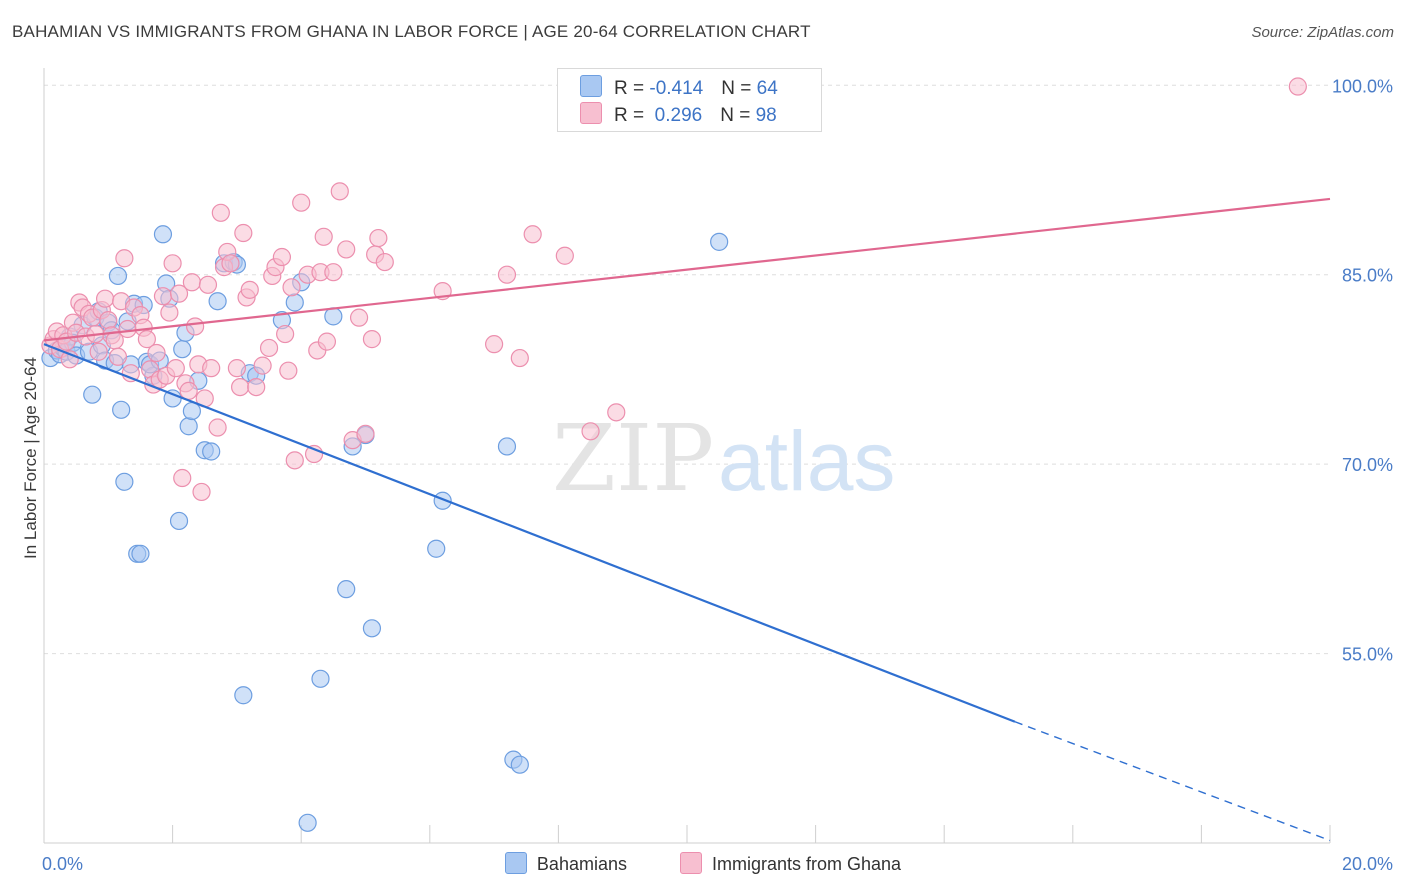  Describe the element at coordinates (766, 115) in the screenshot. I see `n-value: 98` at that location.